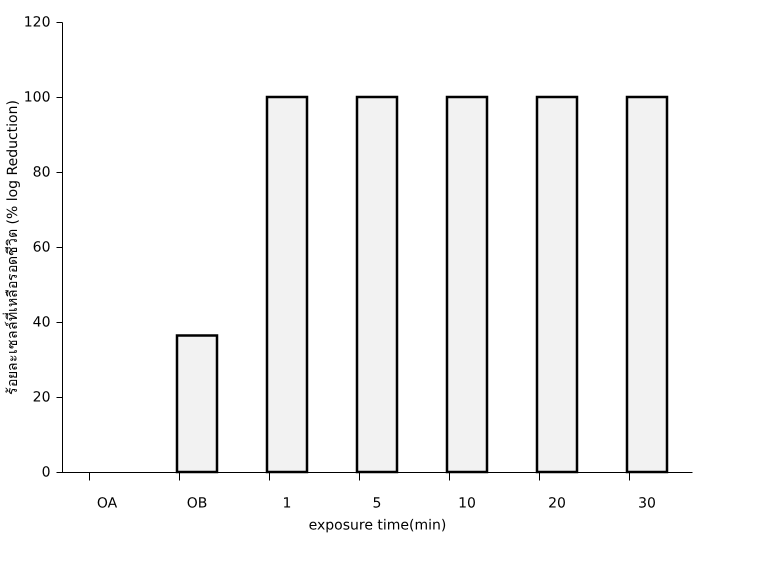 The height and width of the screenshot is (565, 776). I want to click on y-tick-label: 40, so click(41, 322).